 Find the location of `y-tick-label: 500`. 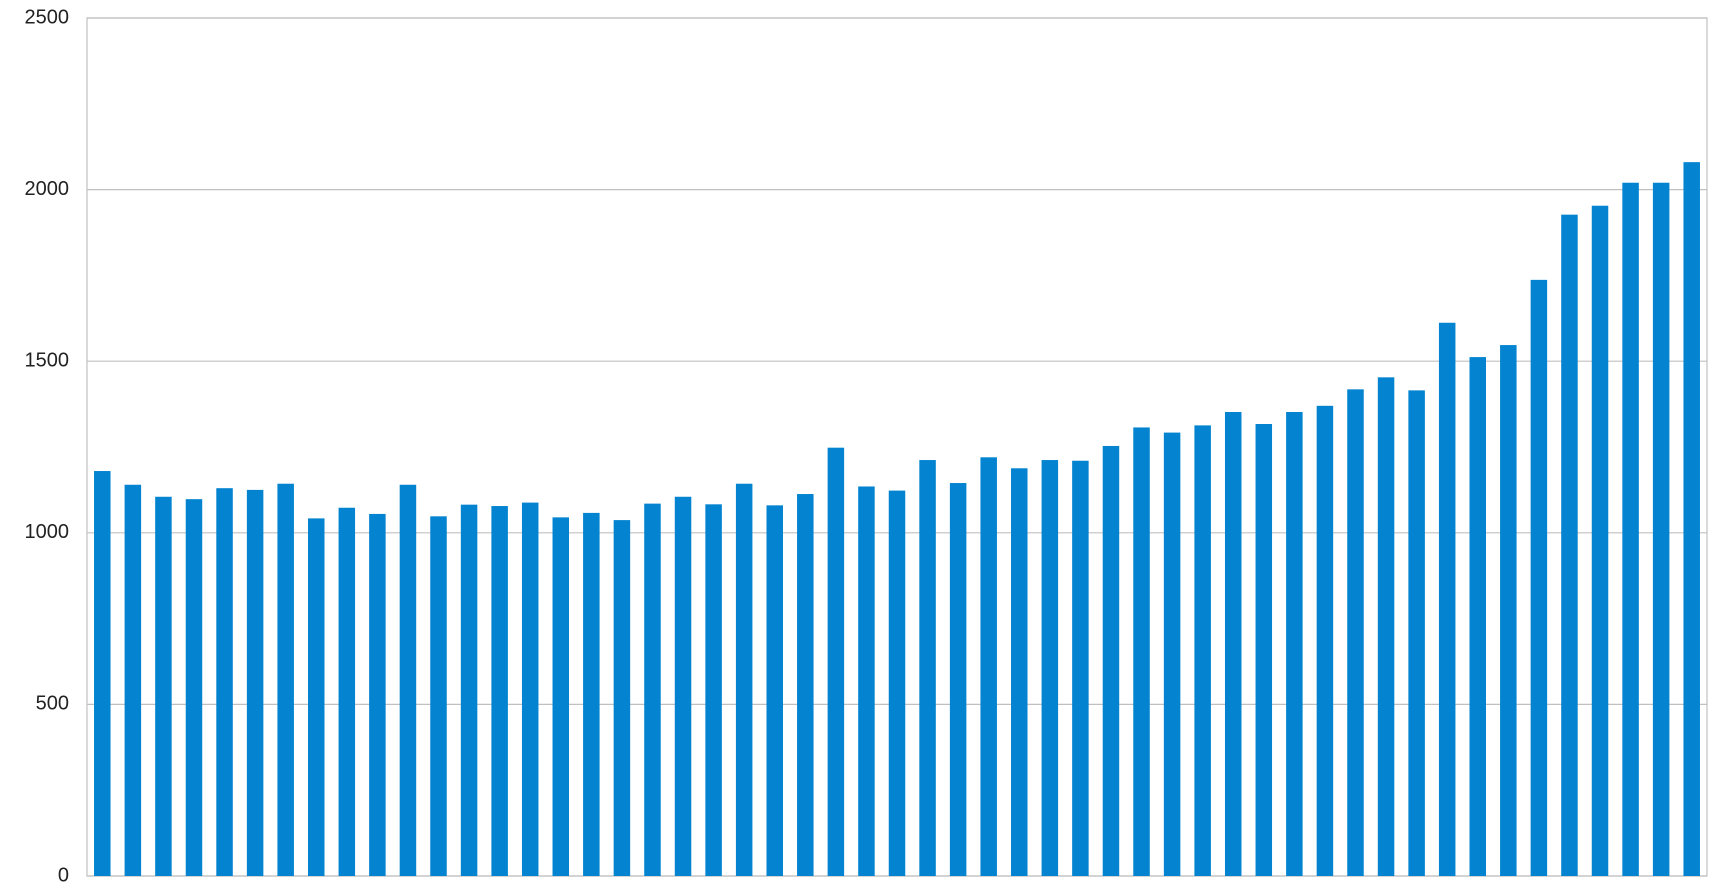

y-tick-label: 500 is located at coordinates (52, 704).